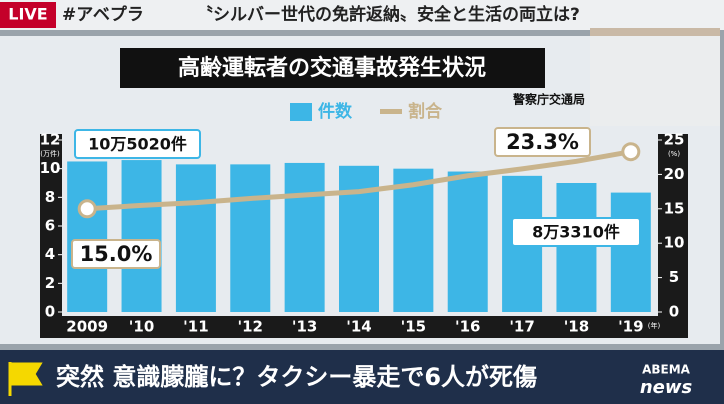 The width and height of the screenshot is (724, 404). I want to click on data-label: 8万3310件, so click(576, 232).